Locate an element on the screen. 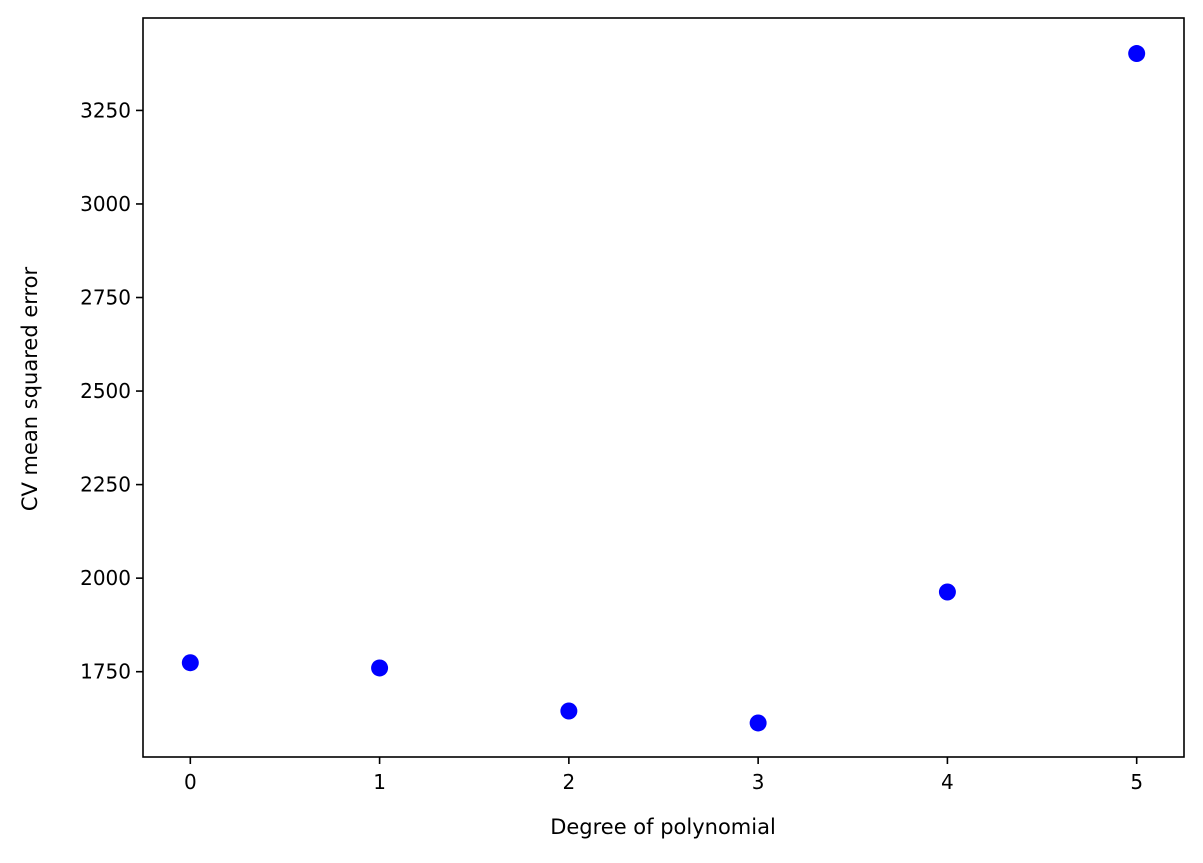  y-tick-label: 3250 is located at coordinates (105, 110).